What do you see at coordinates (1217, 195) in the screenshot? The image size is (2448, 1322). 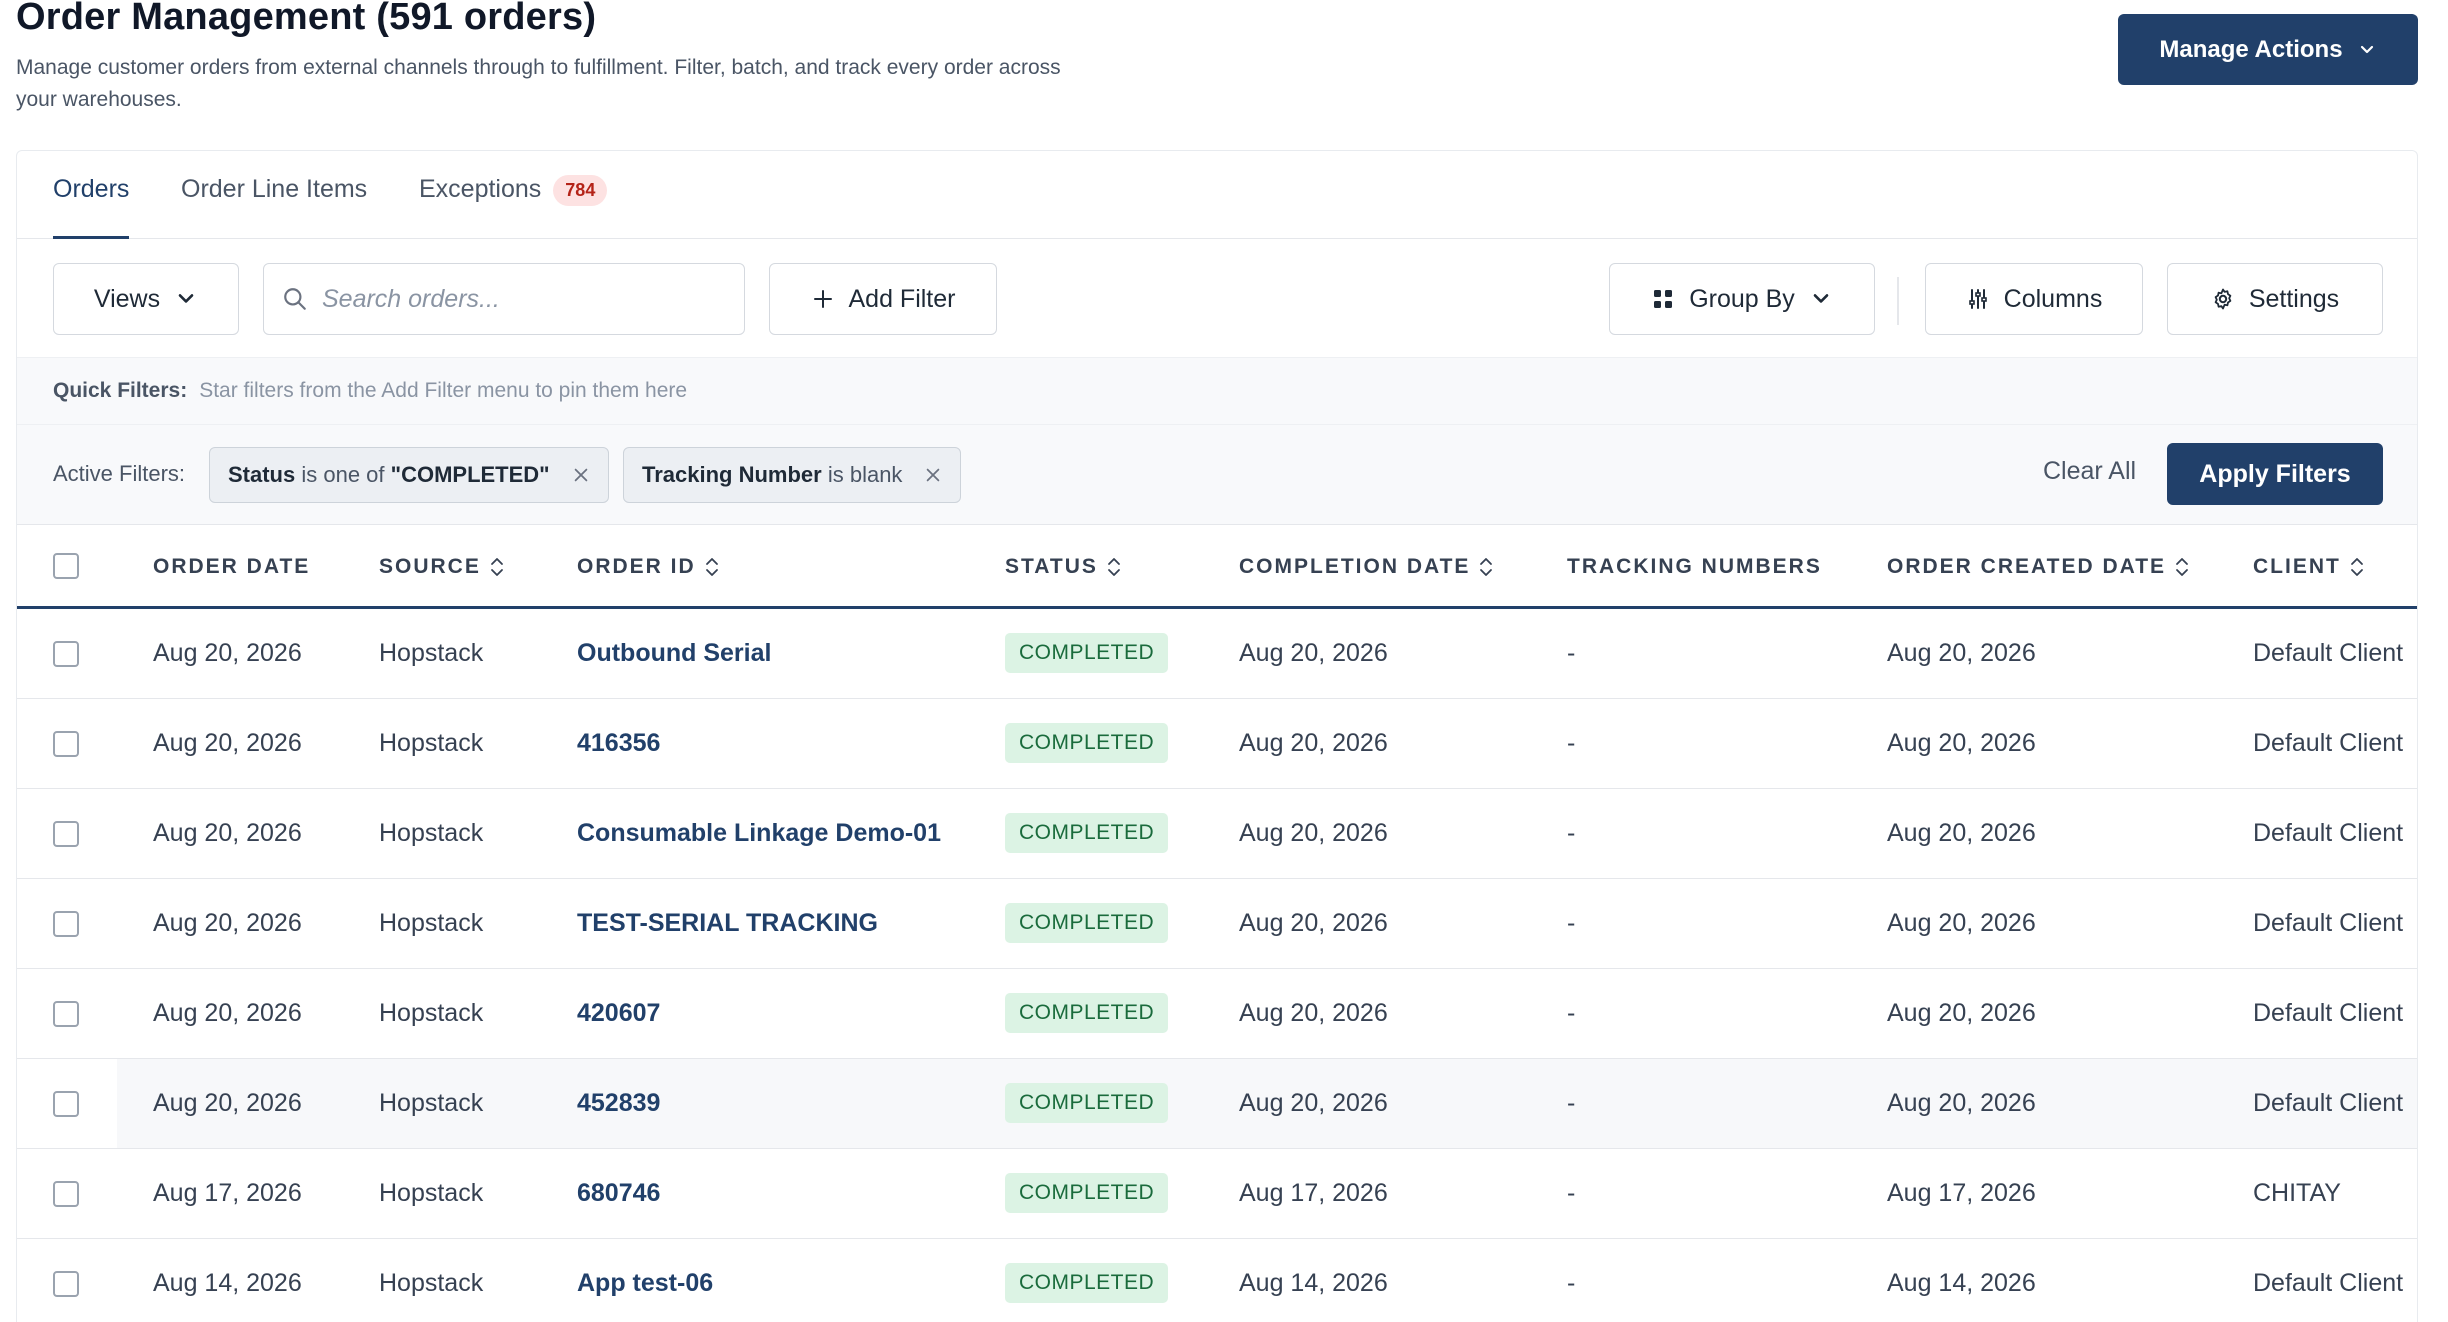 I see `tab-bar: Orders Order Line Items Exceptions 784` at bounding box center [1217, 195].